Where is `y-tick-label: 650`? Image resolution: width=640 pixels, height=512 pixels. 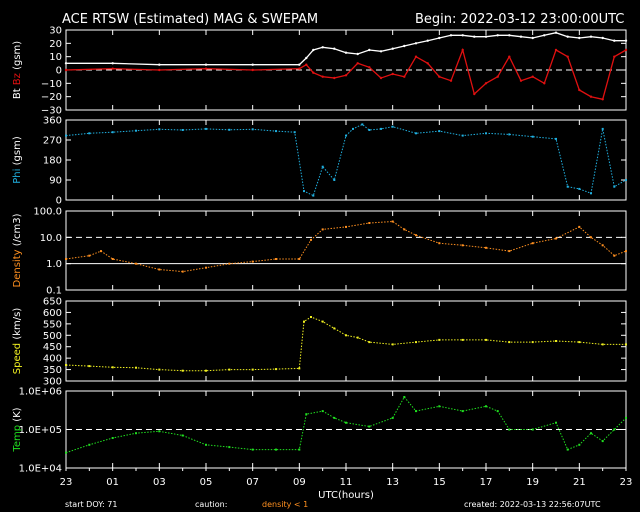 y-tick-label: 650 is located at coordinates (52, 302).